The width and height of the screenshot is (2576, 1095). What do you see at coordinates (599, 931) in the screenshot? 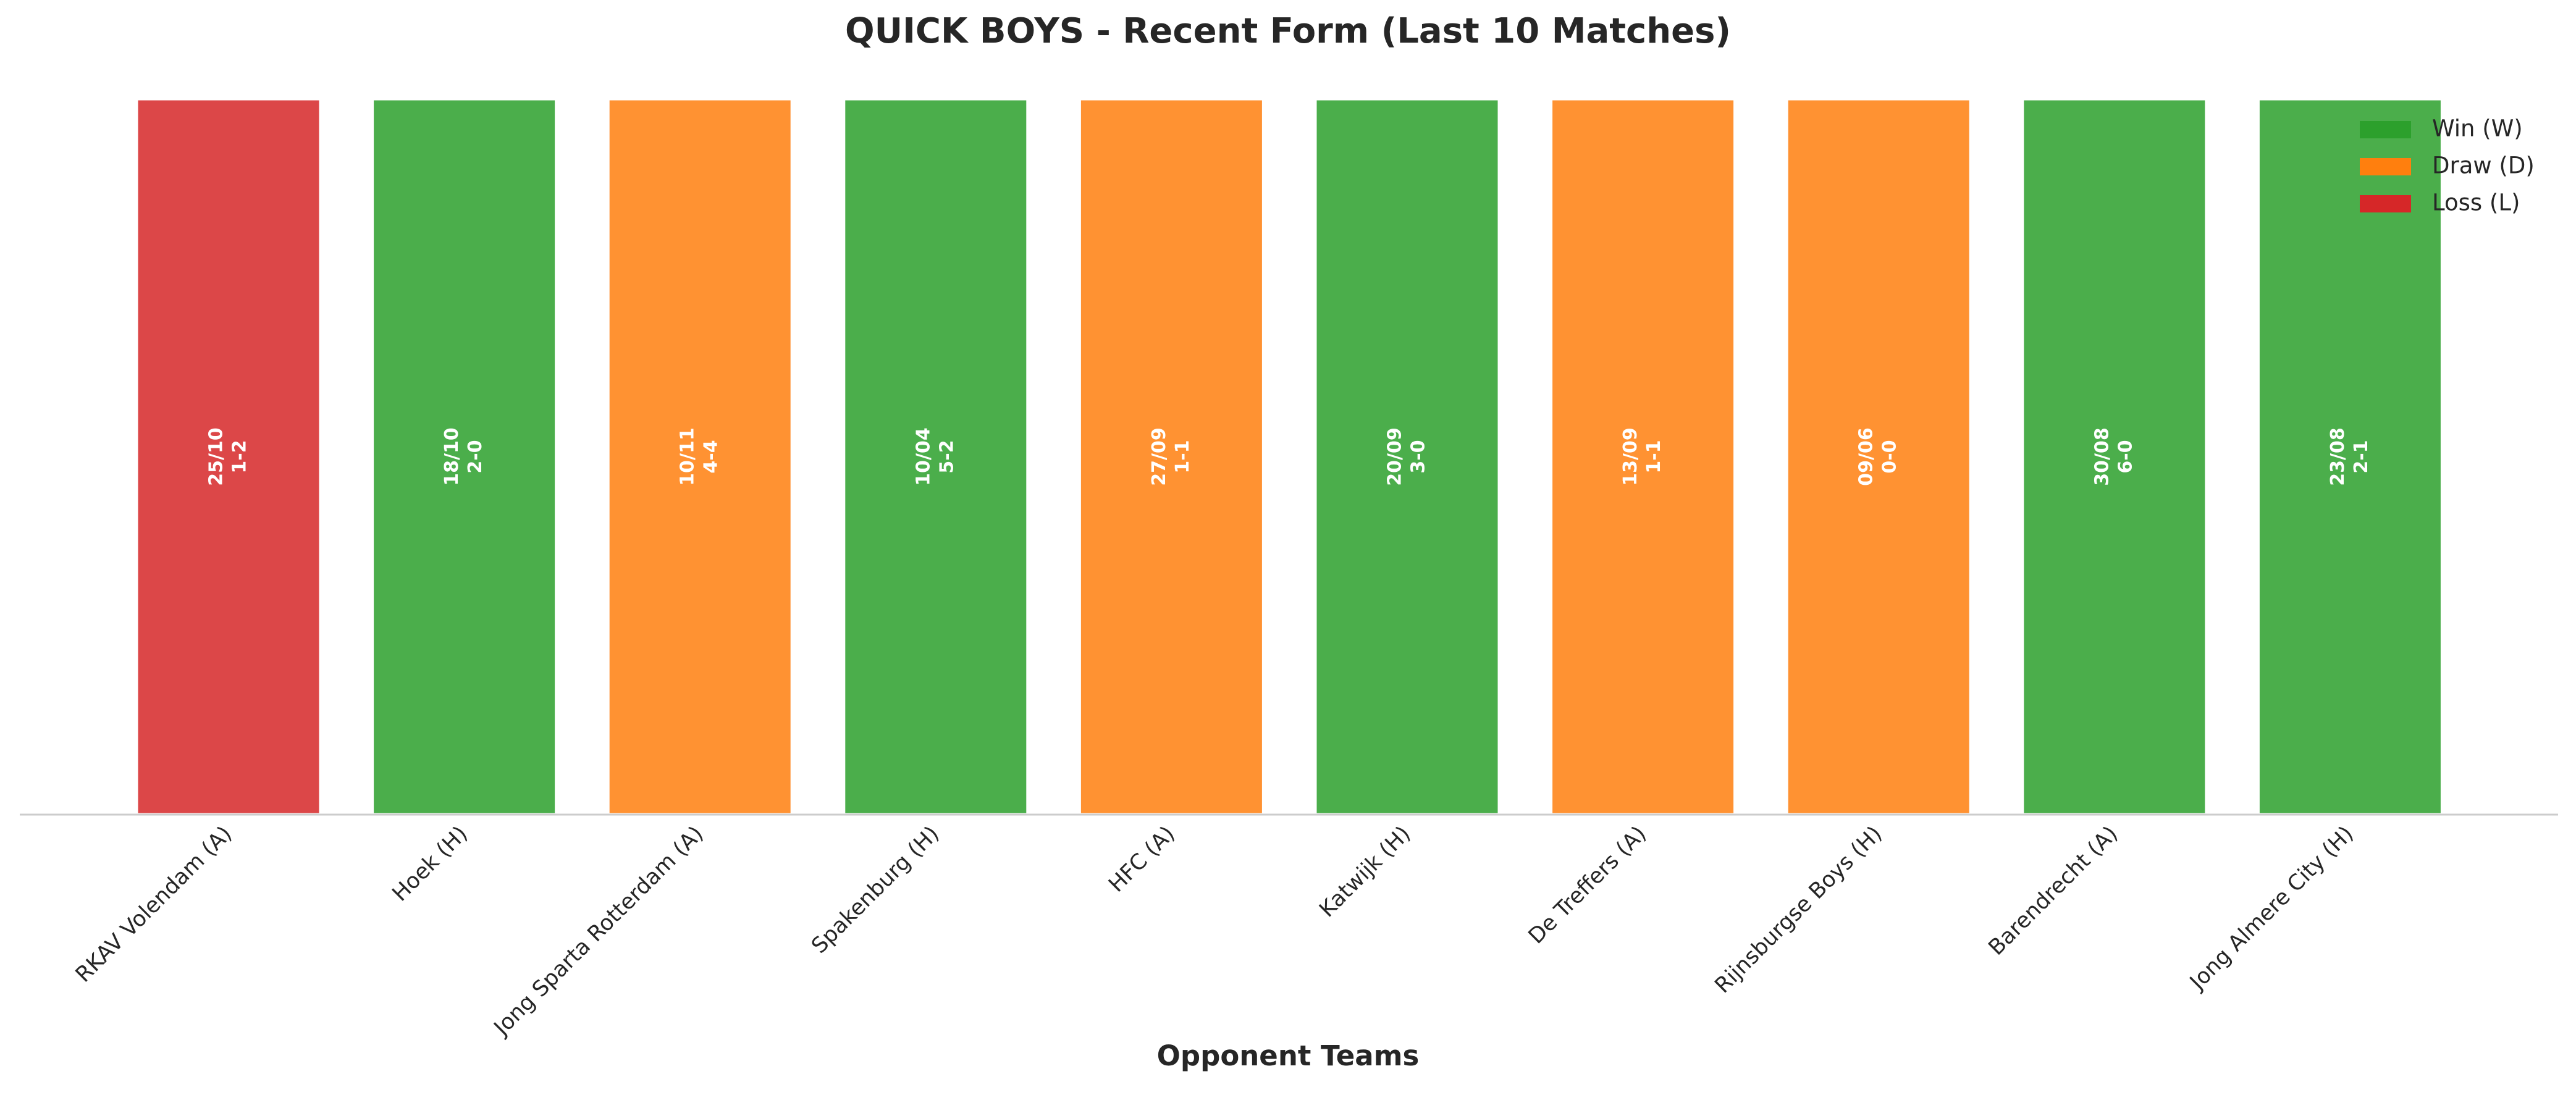
I see `x-tick-label: Jong Sparta Rotterdam (A)` at bounding box center [599, 931].